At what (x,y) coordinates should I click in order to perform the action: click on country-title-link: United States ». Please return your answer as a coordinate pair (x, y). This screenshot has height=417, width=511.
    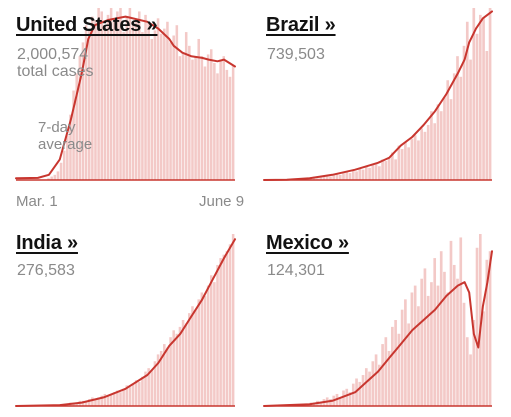
    Looking at the image, I should click on (87, 25).